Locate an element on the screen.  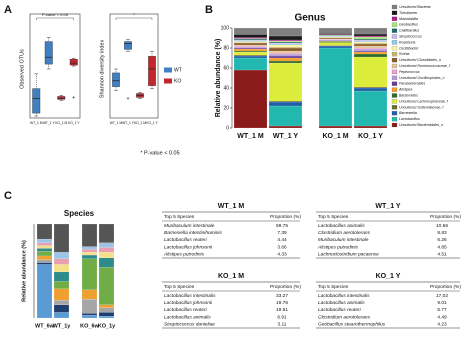
species-name: Lachnoclostridium pacaense is located at coordinates (348, 255).